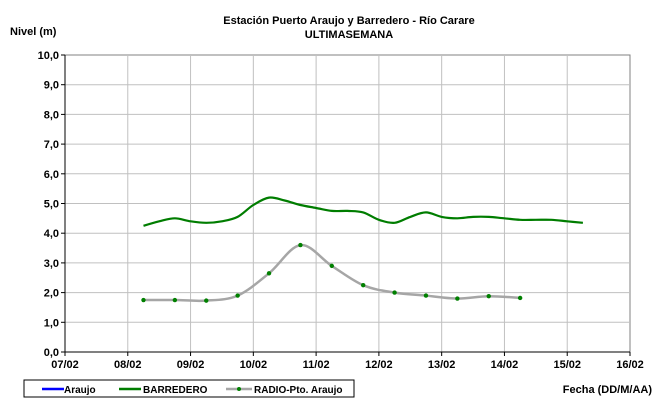 This screenshot has width=658, height=402. Describe the element at coordinates (379, 365) in the screenshot. I see `x-tick-label: 12/02` at that location.